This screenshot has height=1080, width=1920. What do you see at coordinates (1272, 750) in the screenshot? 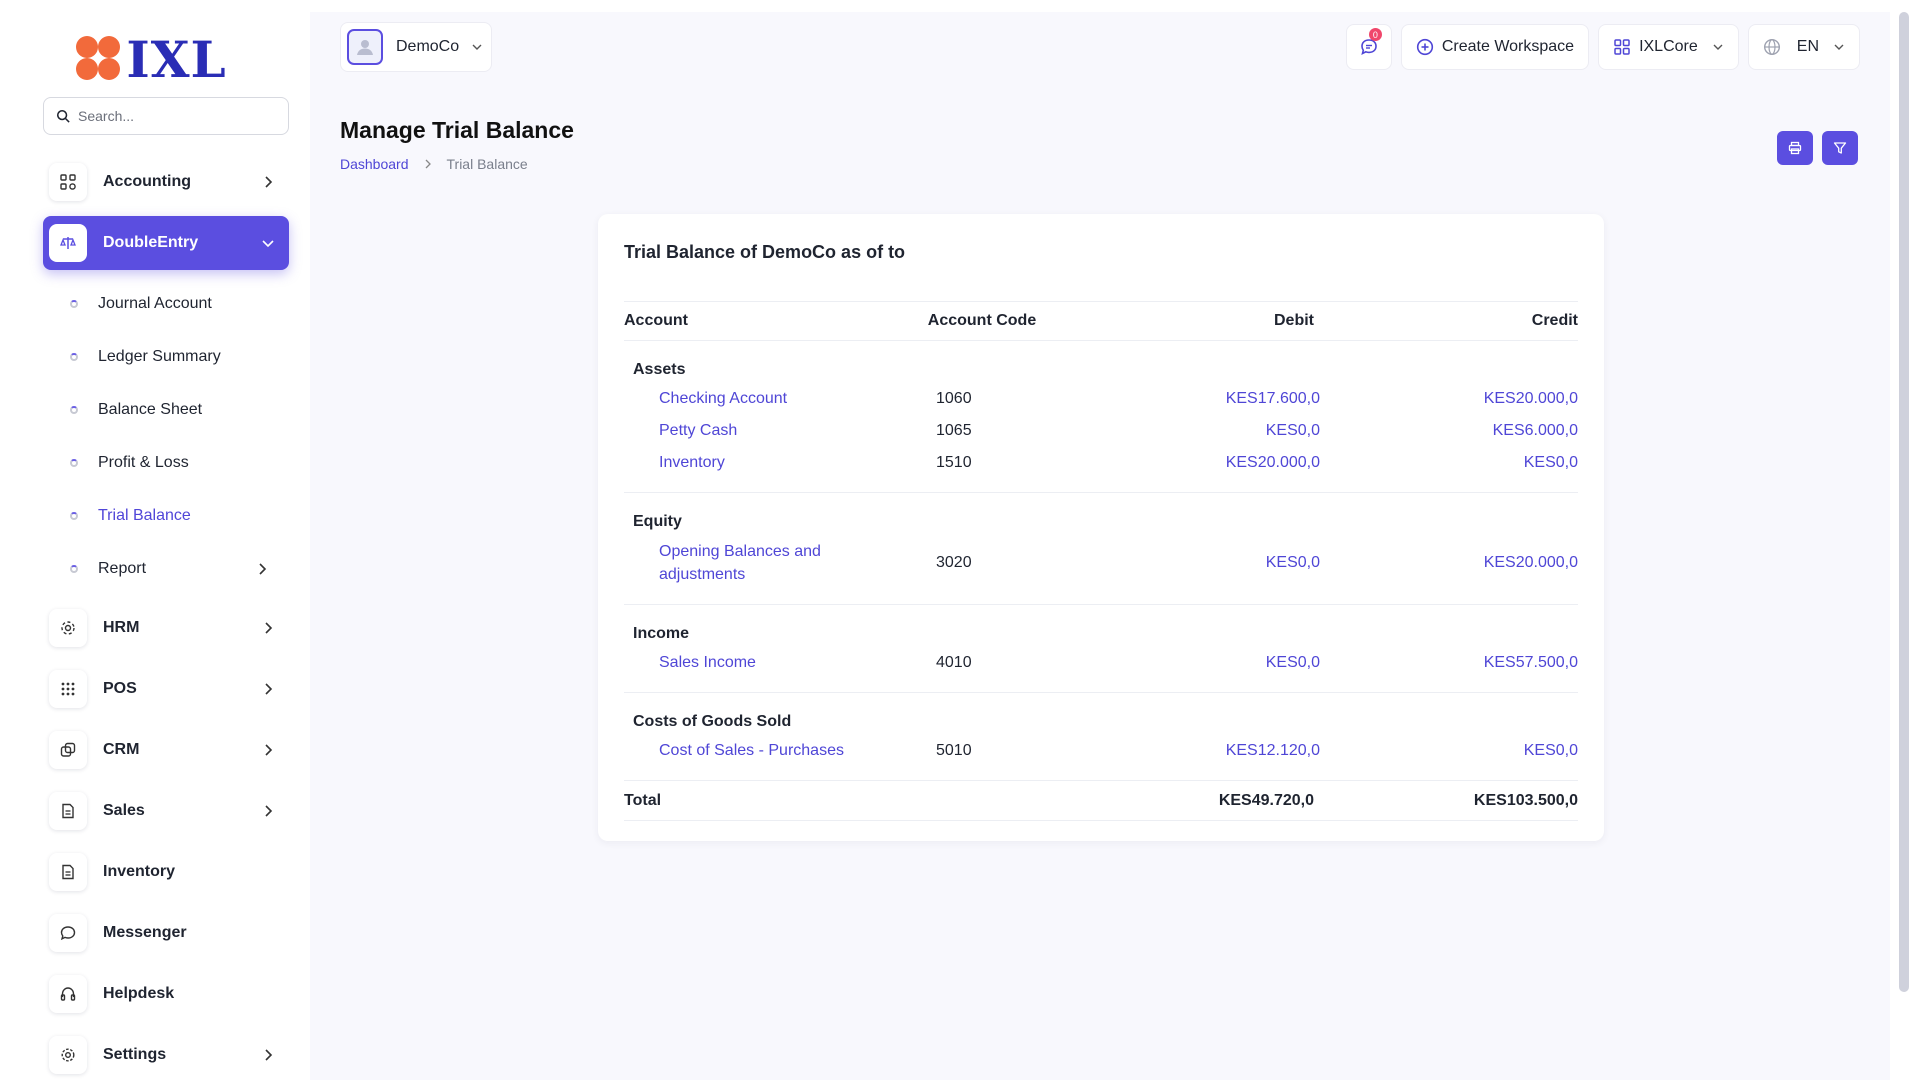
I see `debit-value: KES12.120,0` at bounding box center [1272, 750].